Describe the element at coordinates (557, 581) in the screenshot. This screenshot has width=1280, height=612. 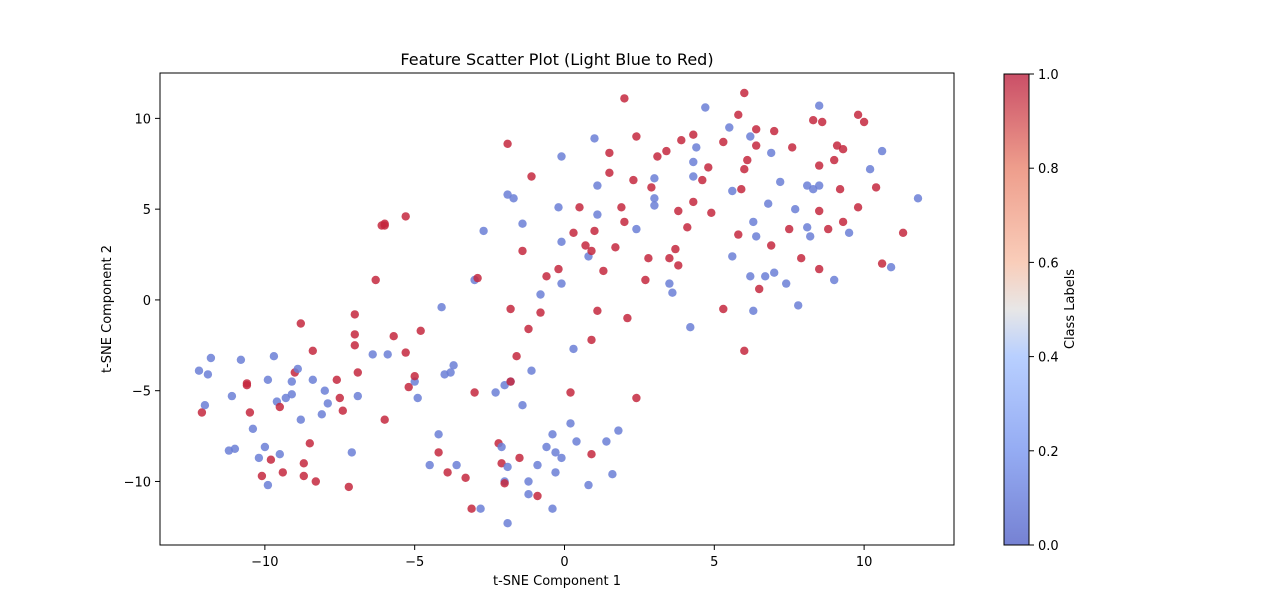
I see `x-axis-label: t-SNE Component 1` at that location.